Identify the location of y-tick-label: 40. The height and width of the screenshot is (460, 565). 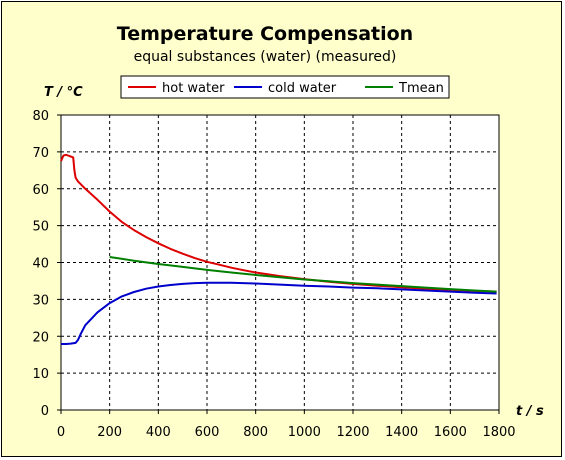
(40, 264).